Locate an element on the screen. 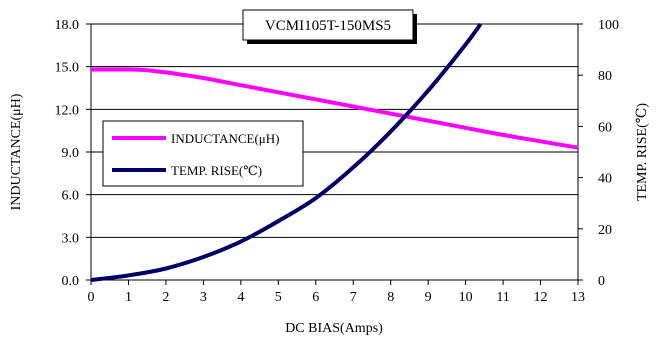 The width and height of the screenshot is (656, 341). legend-label-temp-rise: TEMP. RISE(℃) is located at coordinates (216, 170).